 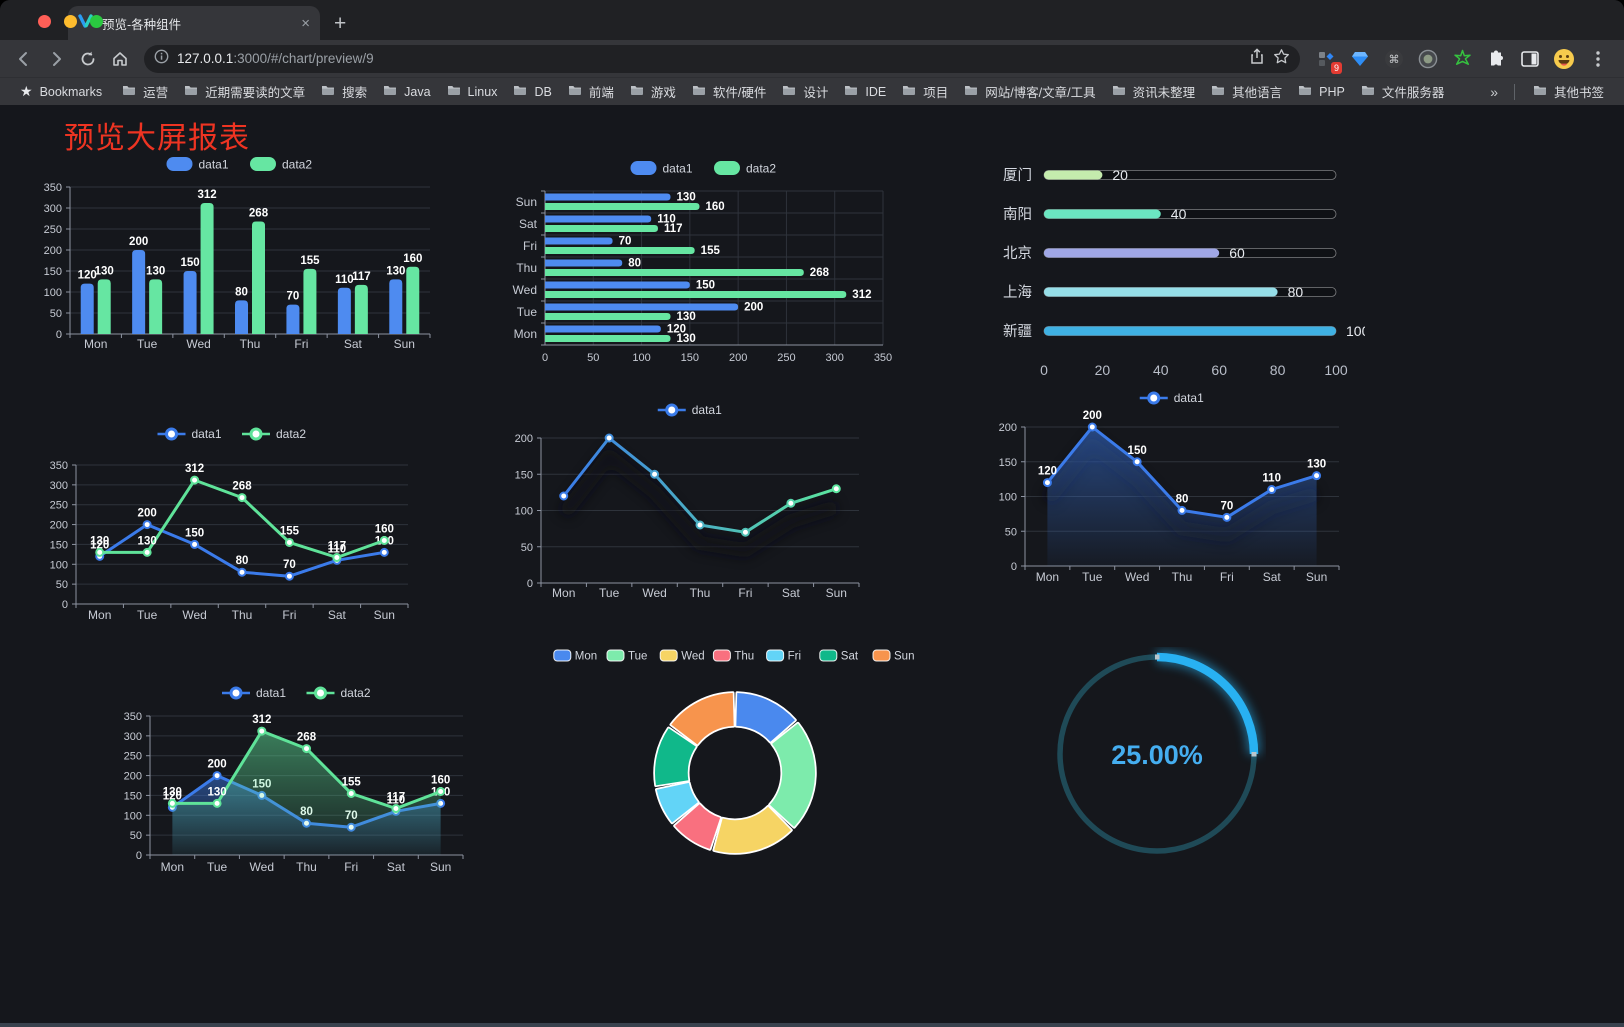 I want to click on browser-menu-icon, so click(x=1598, y=59).